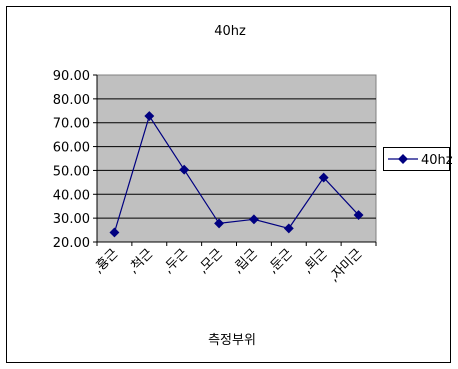 This screenshot has width=458, height=369. I want to click on y-tick-label: 80.00, so click(71, 100).